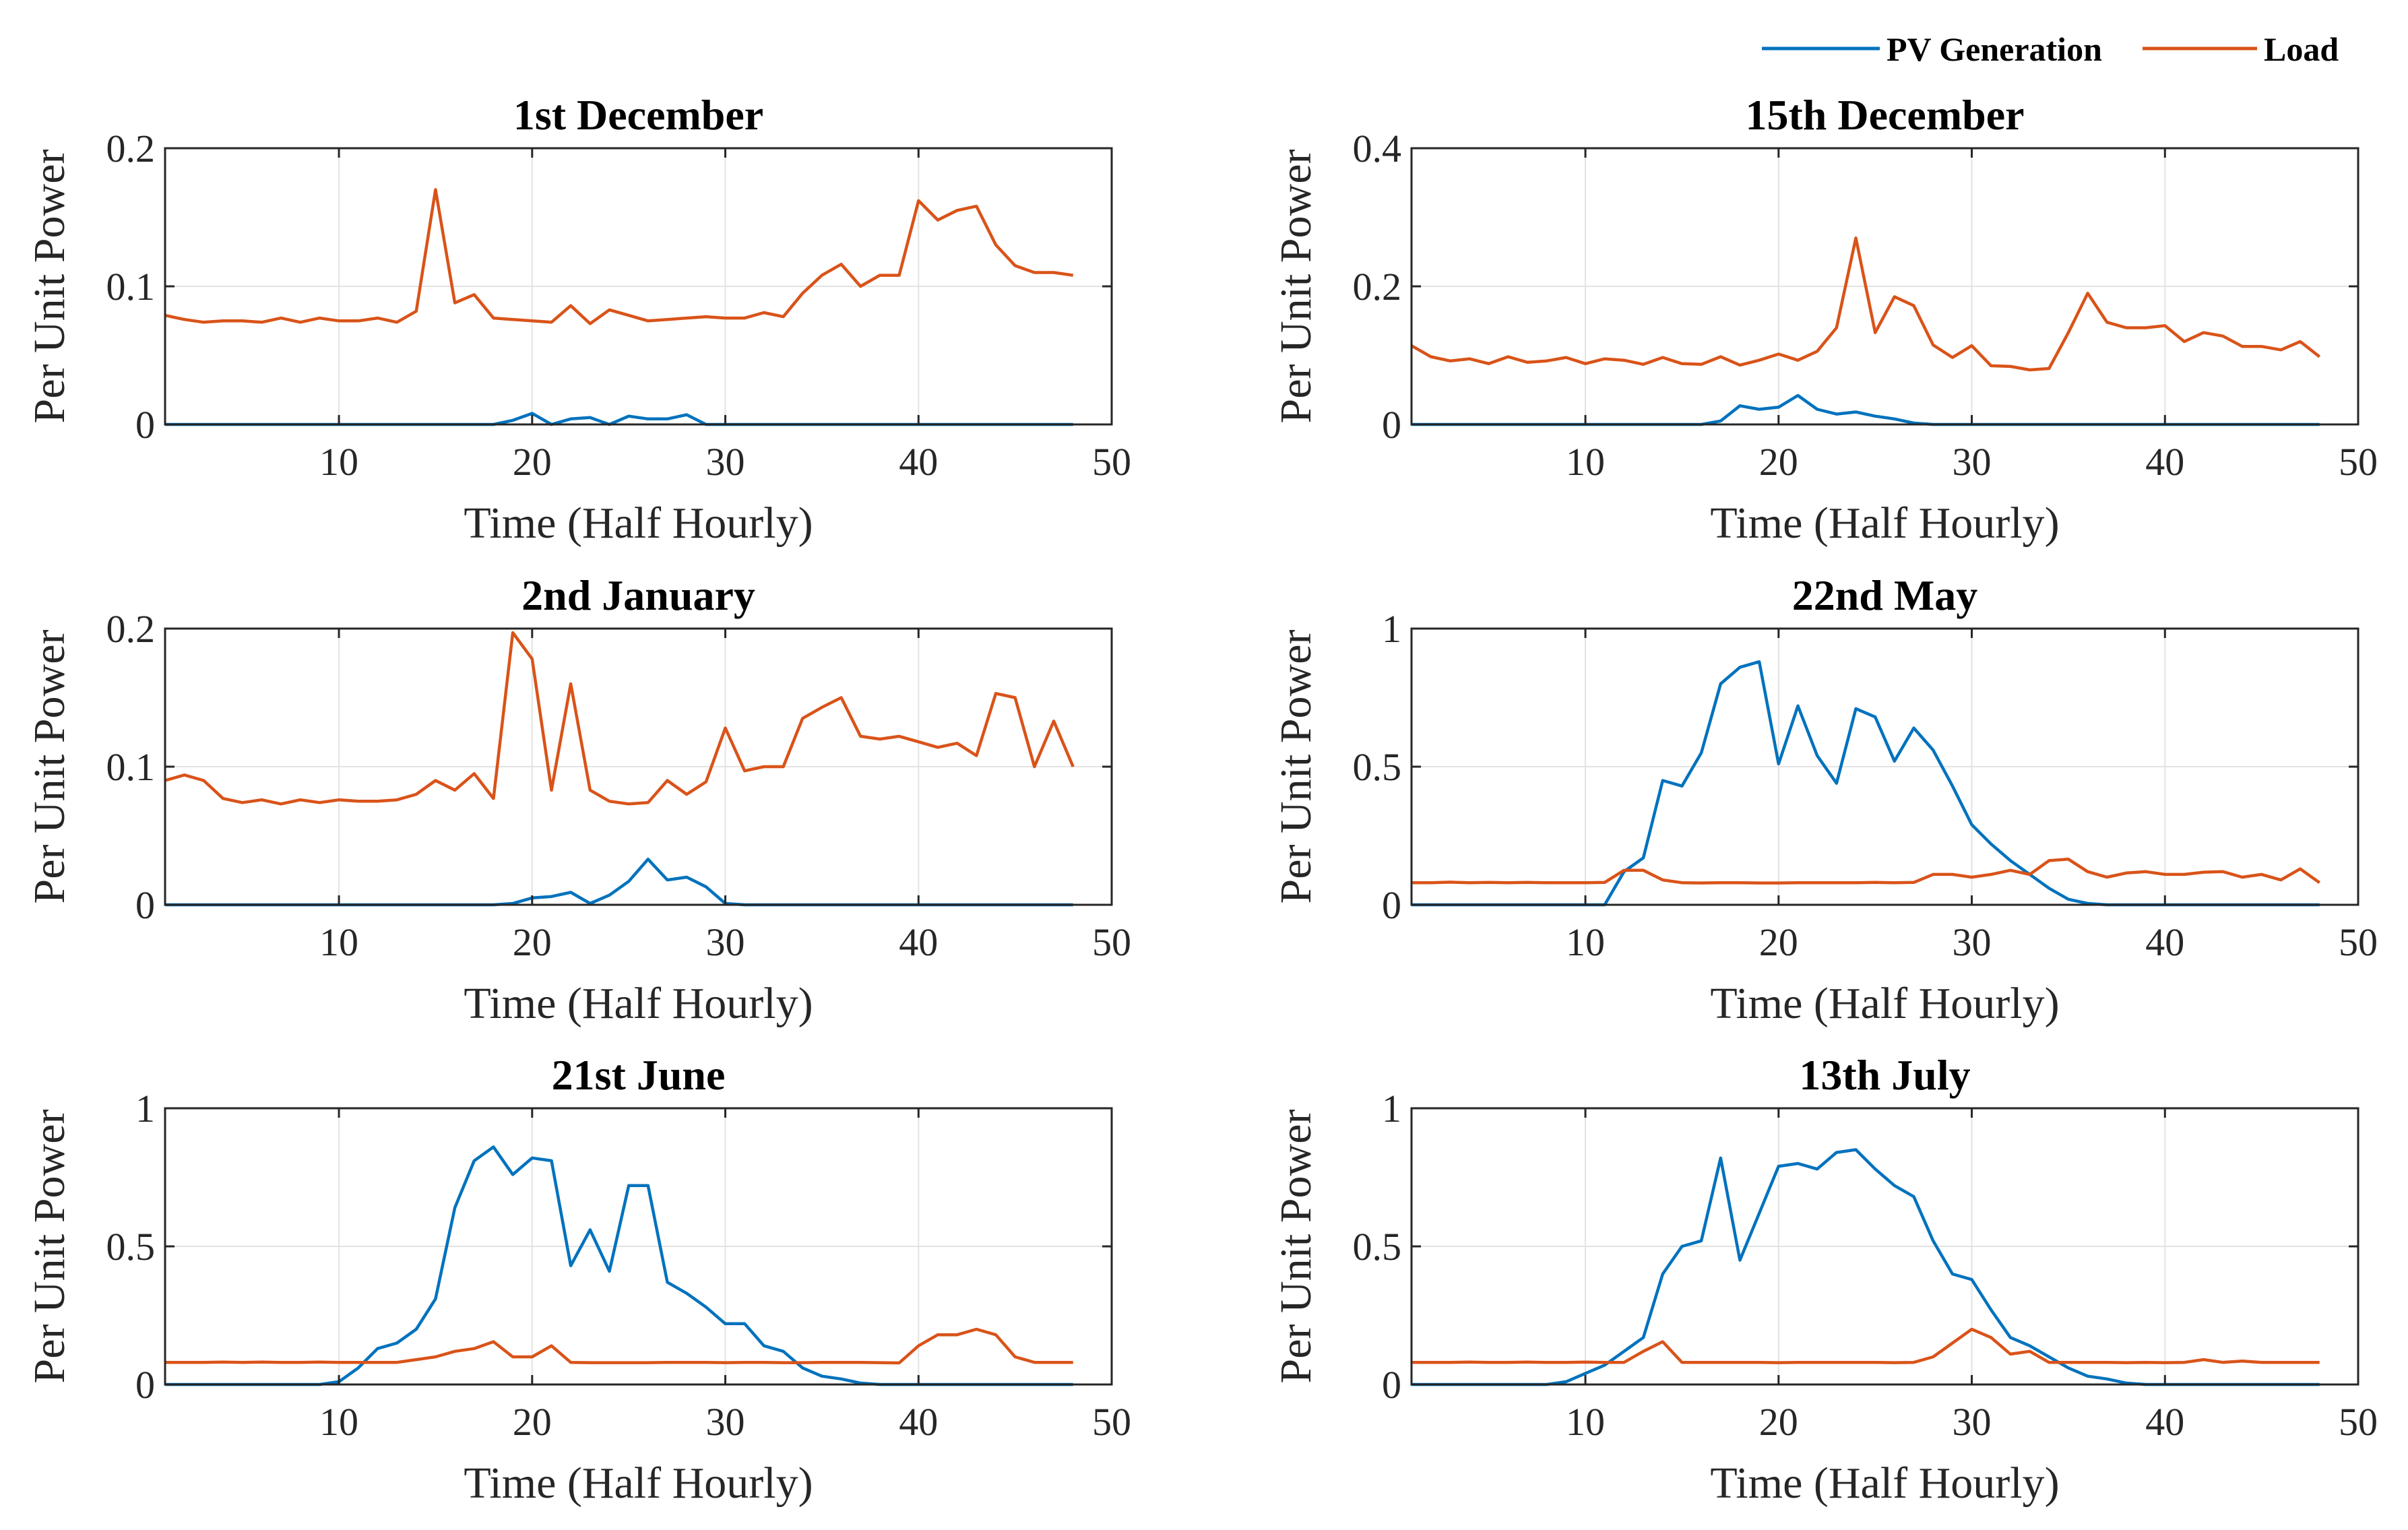  What do you see at coordinates (1885, 1075) in the screenshot?
I see `chart-title: 13th July` at bounding box center [1885, 1075].